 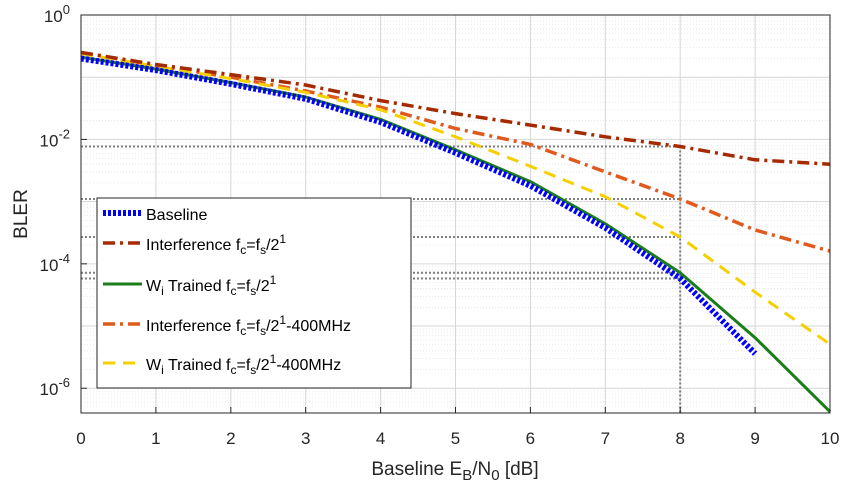 What do you see at coordinates (605, 438) in the screenshot?
I see `x-tick-label: 7` at bounding box center [605, 438].